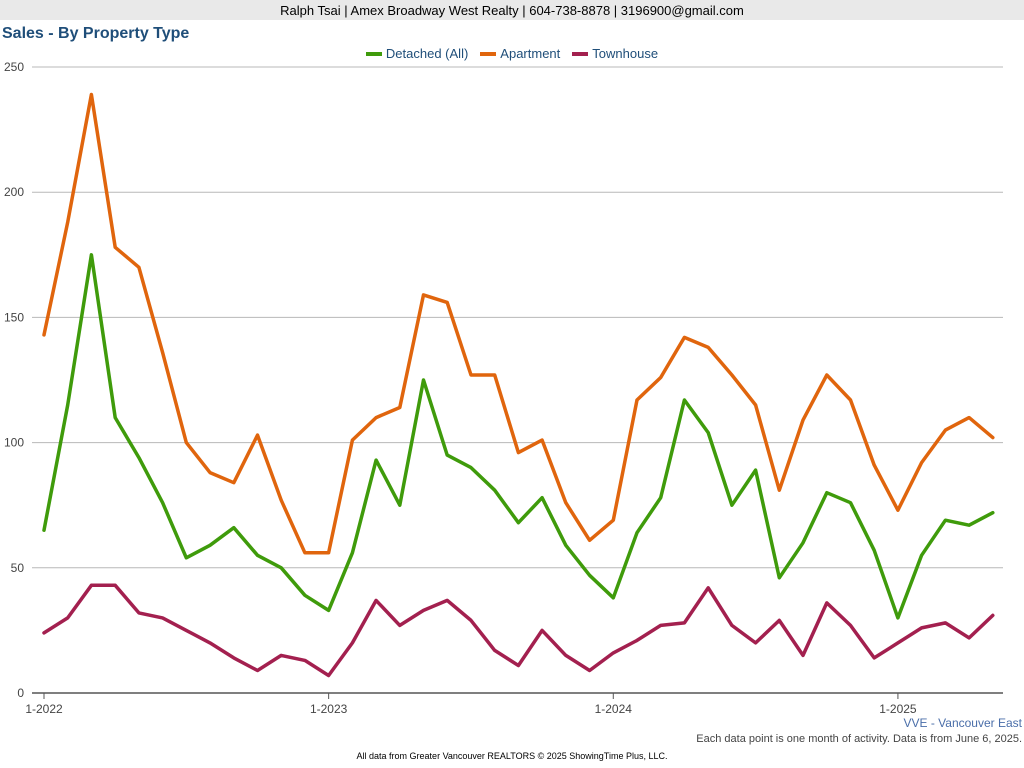  Describe the element at coordinates (96, 33) in the screenshot. I see `chart-title: Sales - By Property Type` at that location.